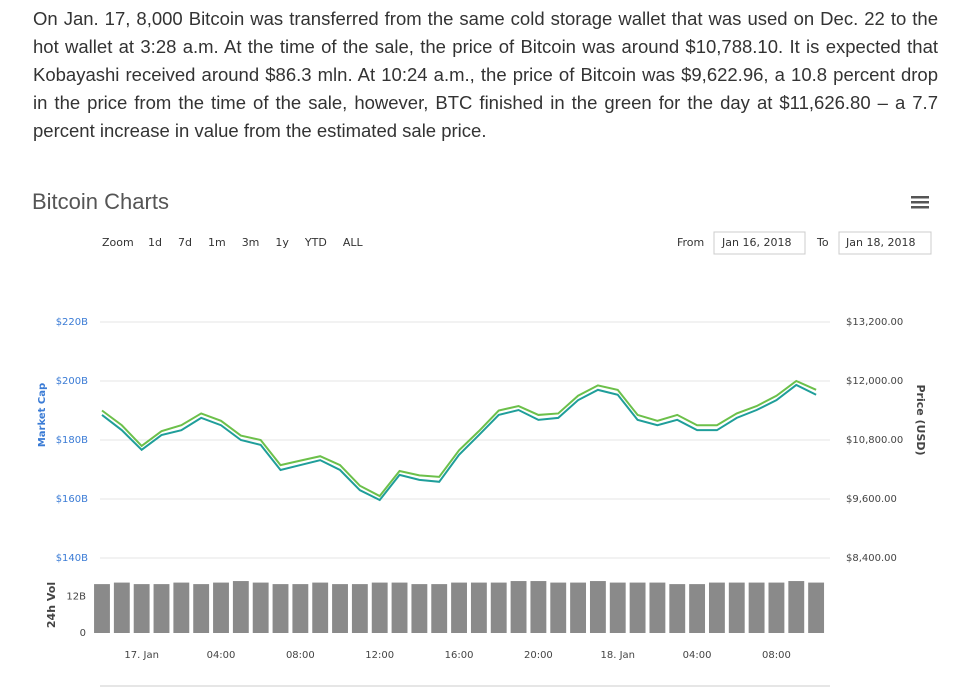  I want to click on from-date: Jan 16, 2018, so click(756, 242).